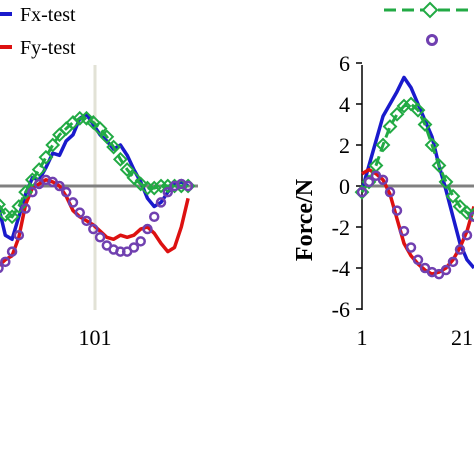 The height and width of the screenshot is (474, 474). I want to click on y-tick-label: -2, so click(341, 227).